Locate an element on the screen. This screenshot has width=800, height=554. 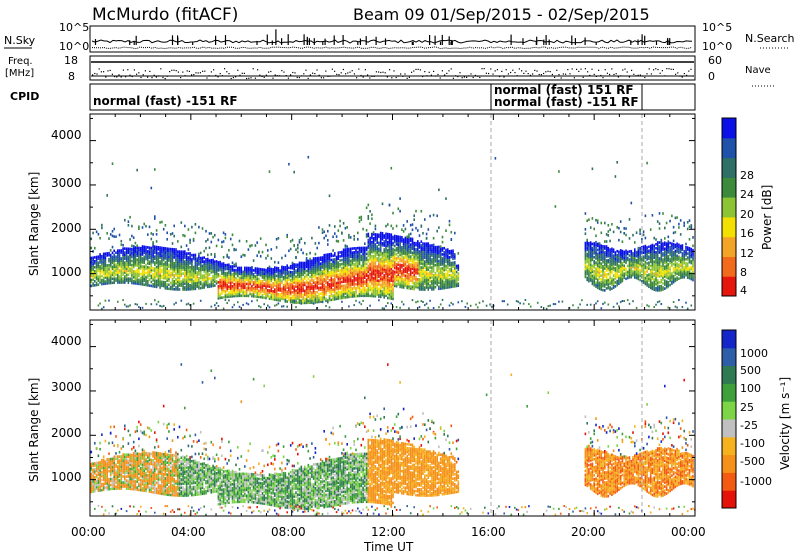
freq-label: Freq. is located at coordinates (20, 61).